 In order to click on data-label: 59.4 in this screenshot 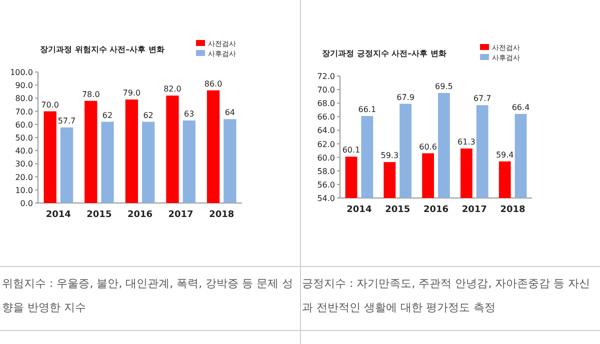, I will do `click(505, 155)`.